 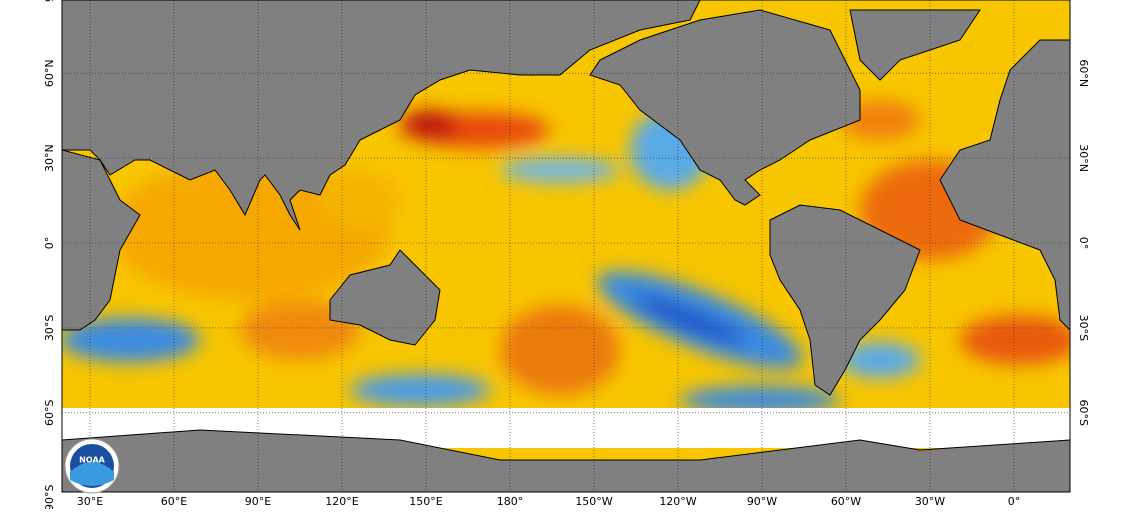 I want to click on lon-label: 90°W, so click(x=762, y=501).